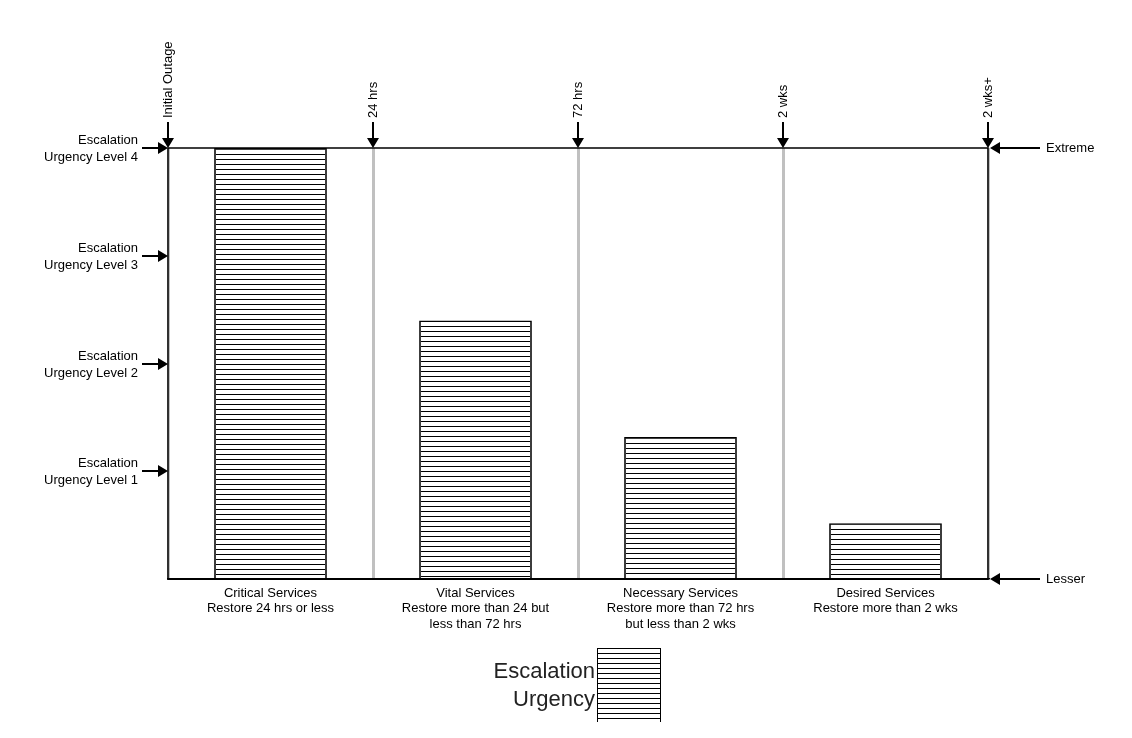  Describe the element at coordinates (1070, 147) in the screenshot. I see `text: Extreme` at that location.